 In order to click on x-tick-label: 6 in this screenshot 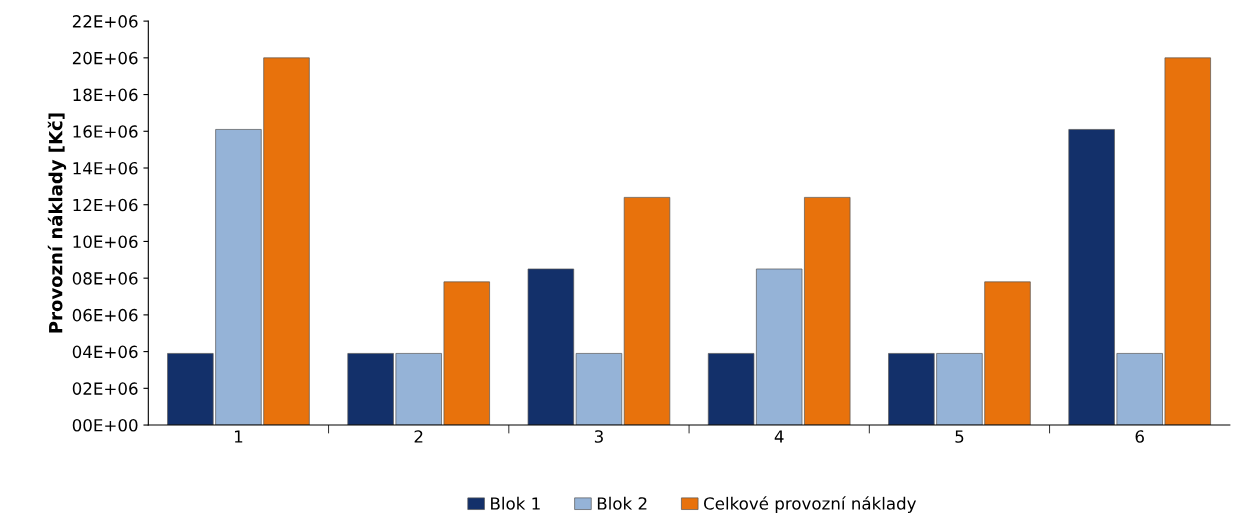, I will do `click(1139, 436)`.